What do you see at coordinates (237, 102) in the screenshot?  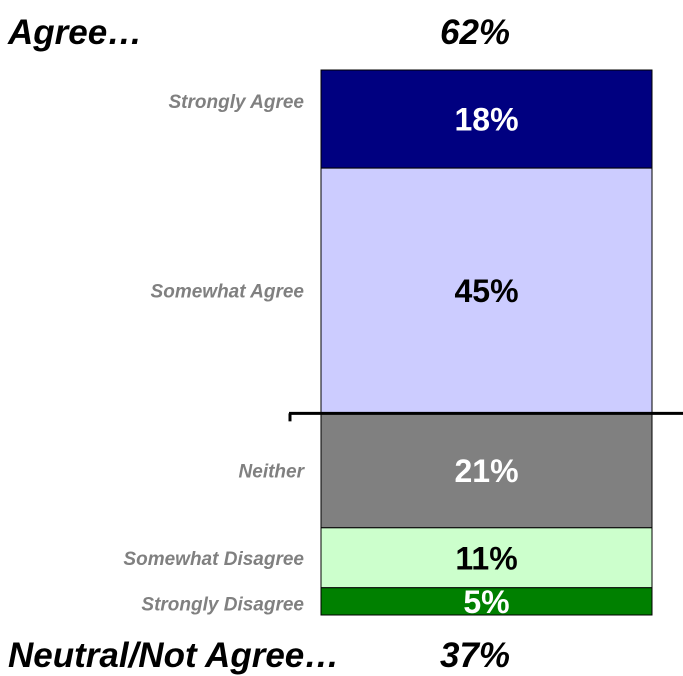 I see `category-label-strongly-agree: Strongly Agree` at bounding box center [237, 102].